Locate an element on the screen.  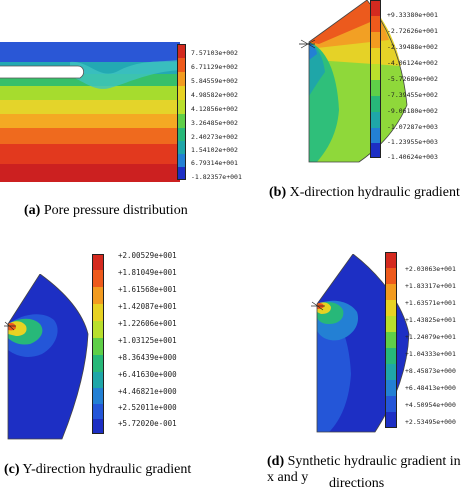
colorbar-d-tick: +1.63571e+001 is located at coordinates (430, 303).